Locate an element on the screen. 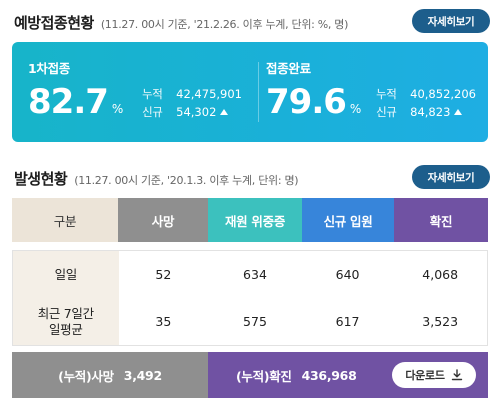  cumulative-death-value: 3,492 is located at coordinates (142, 375).